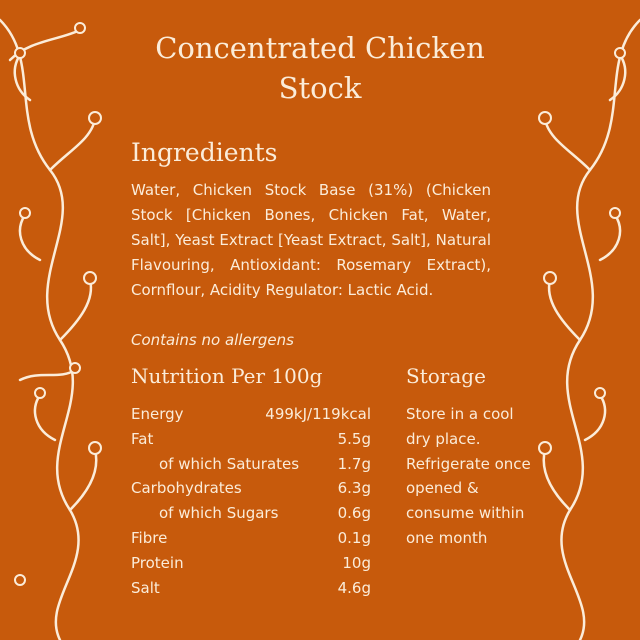  Describe the element at coordinates (354, 537) in the screenshot. I see `nutrient-value: 0.1g` at that location.